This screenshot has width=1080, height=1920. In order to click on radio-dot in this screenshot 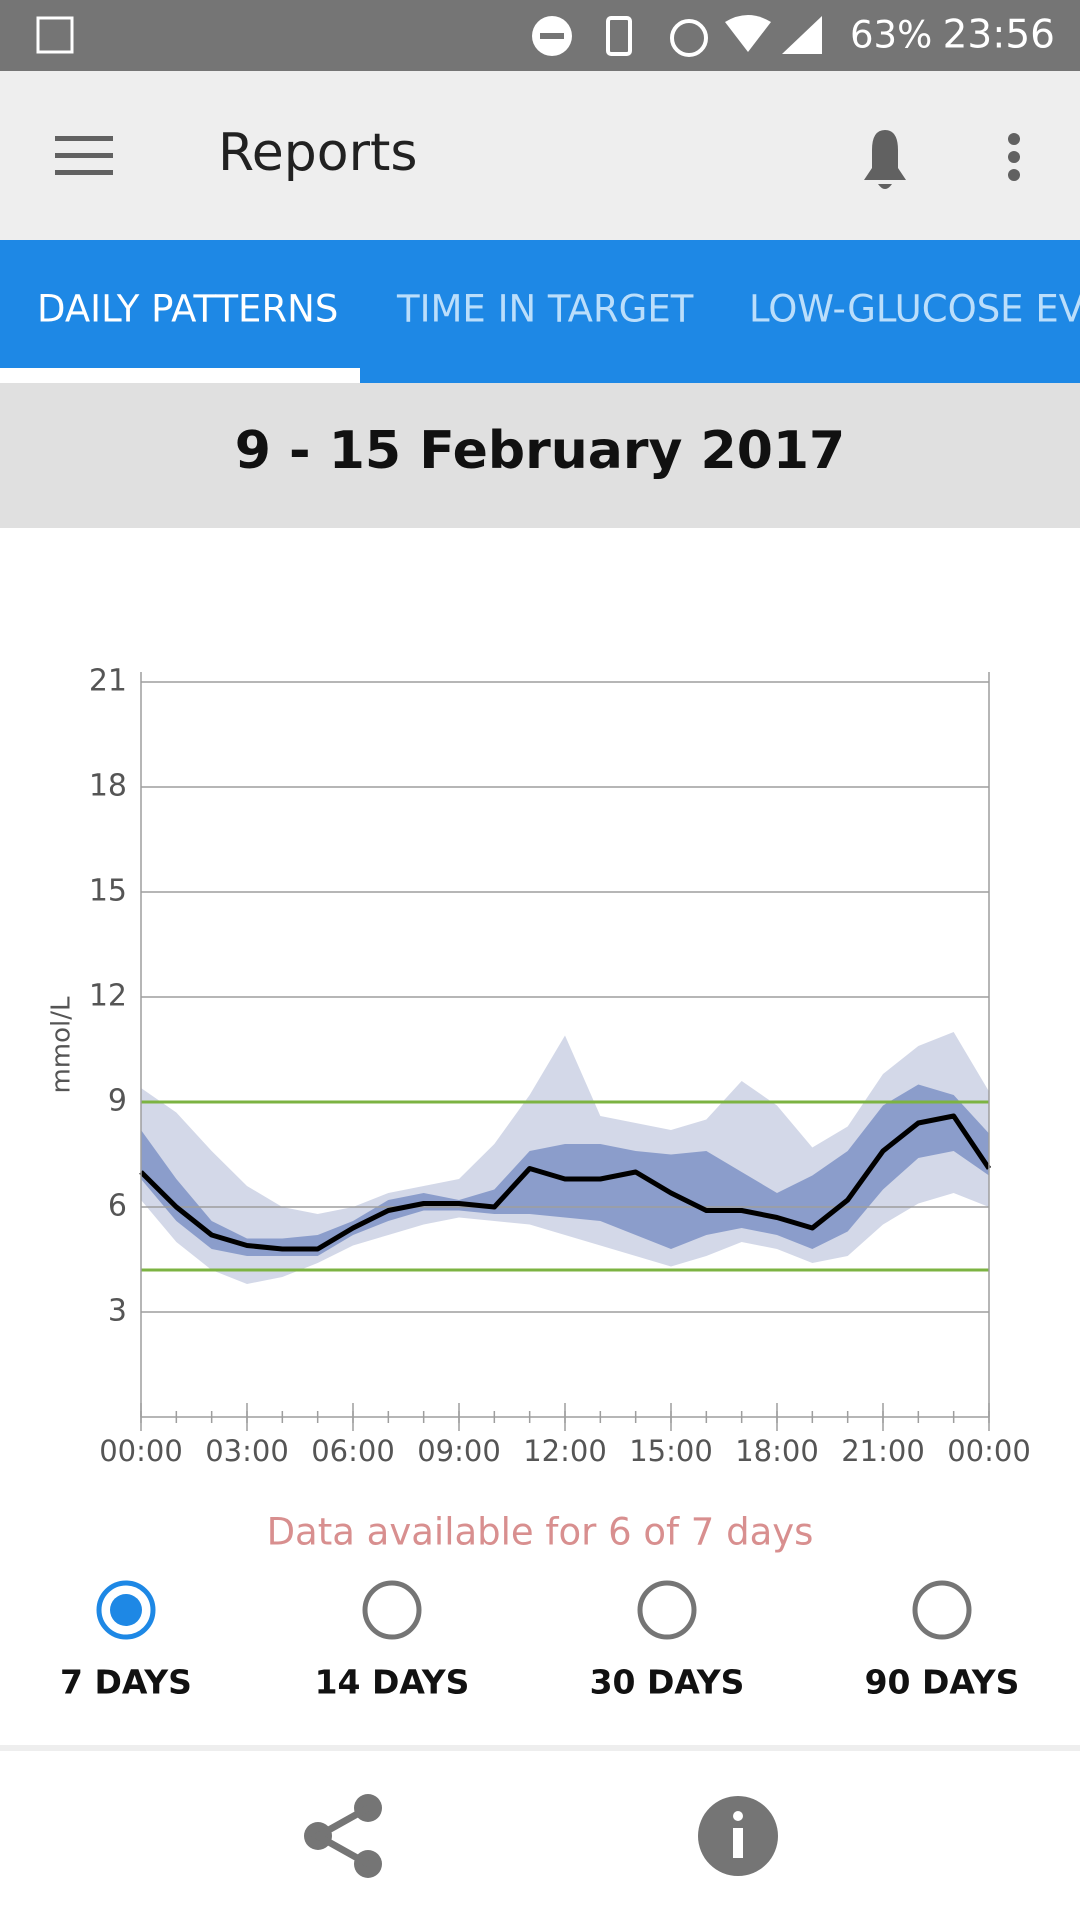, I will do `click(126, 1610)`.